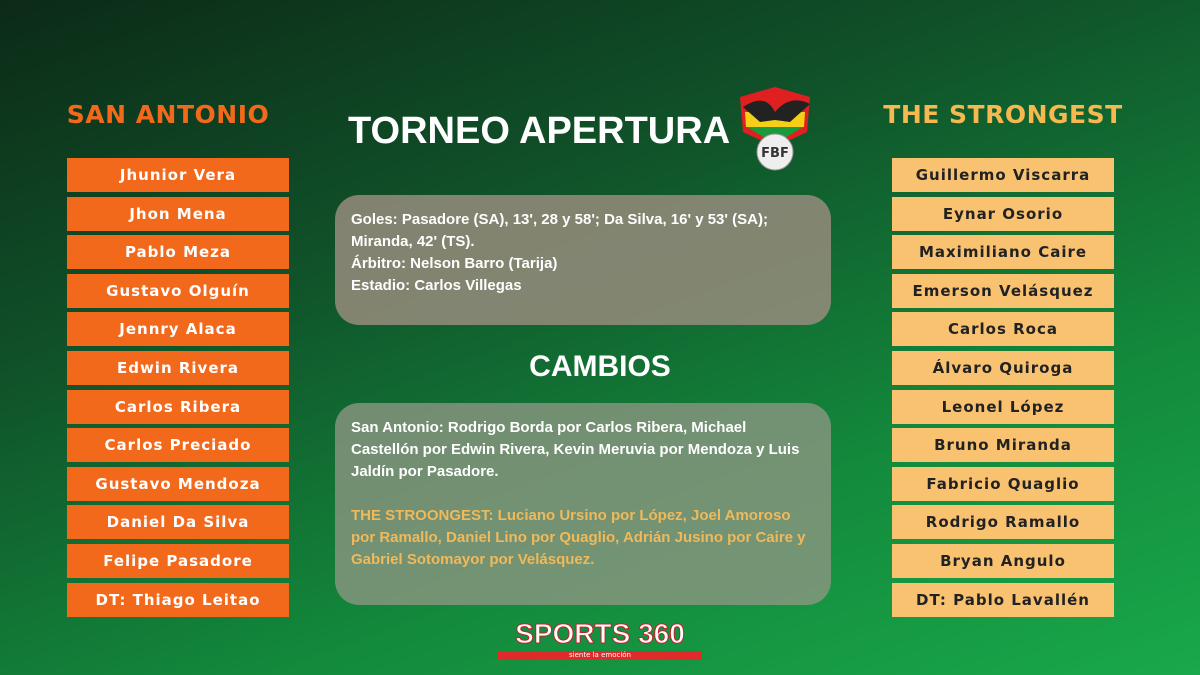 The width and height of the screenshot is (1200, 675). I want to click on home-player: Felipe Pasadore, so click(178, 560).